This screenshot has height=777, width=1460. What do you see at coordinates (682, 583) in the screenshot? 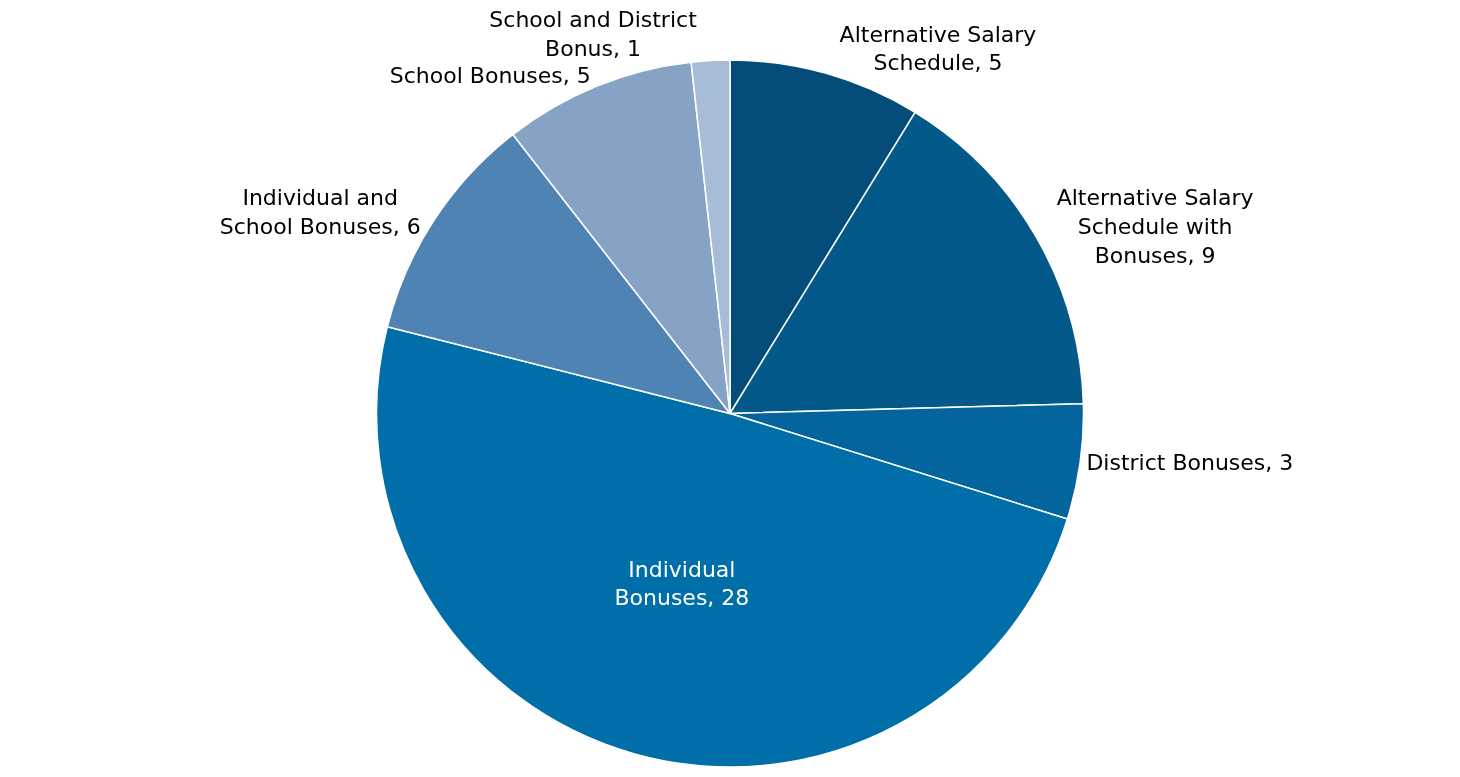
I see `slice-label: Individual Bonuses, 28` at bounding box center [682, 583].